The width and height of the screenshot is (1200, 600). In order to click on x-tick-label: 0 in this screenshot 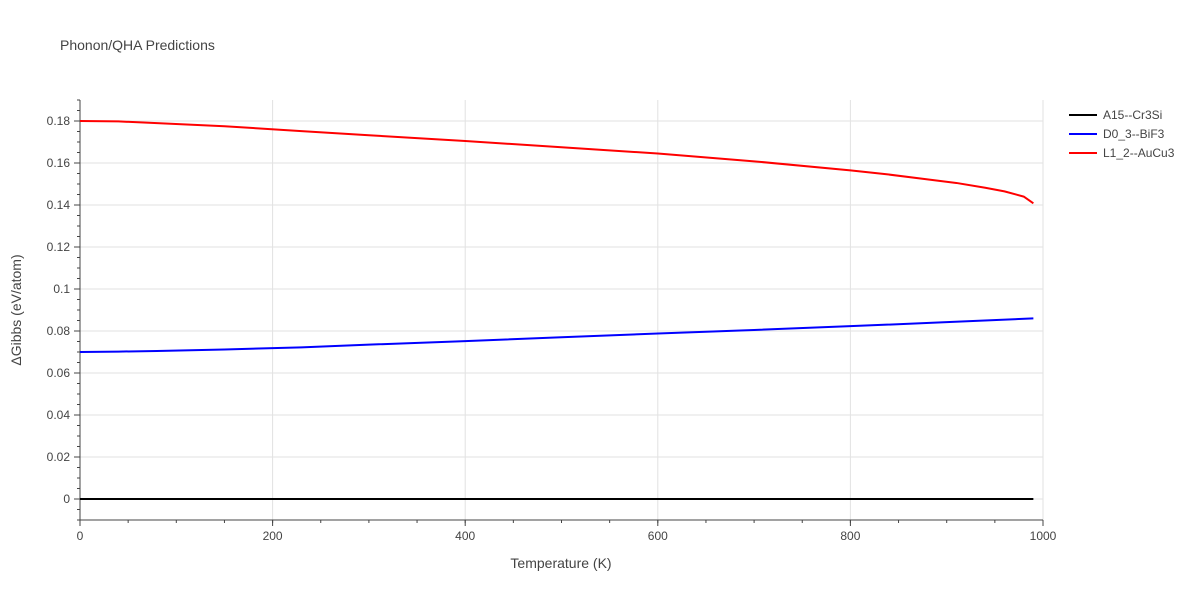, I will do `click(80, 536)`.